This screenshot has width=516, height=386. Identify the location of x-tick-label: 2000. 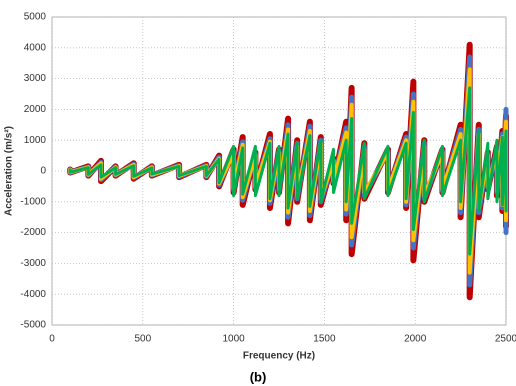
(415, 339).